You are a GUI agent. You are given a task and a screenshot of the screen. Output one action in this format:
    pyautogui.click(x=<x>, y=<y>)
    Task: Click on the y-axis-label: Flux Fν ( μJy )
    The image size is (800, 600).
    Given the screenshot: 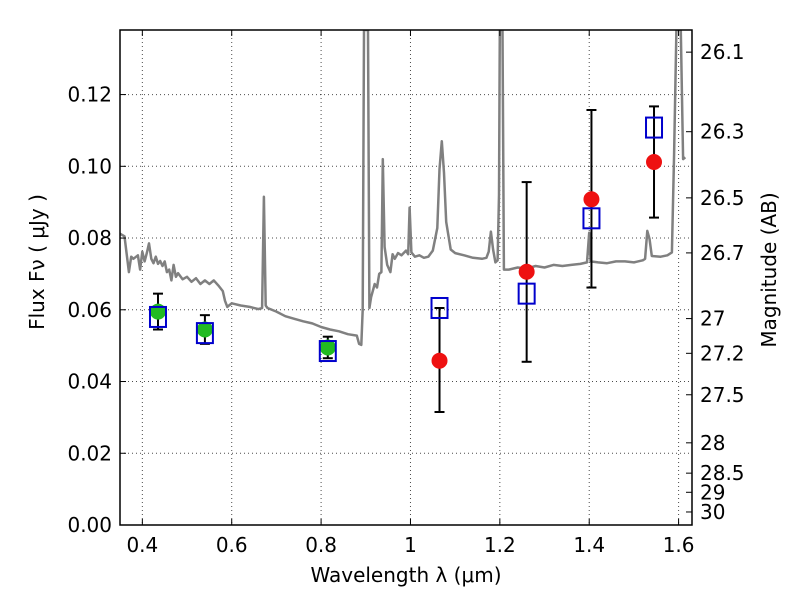 What is the action you would take?
    pyautogui.click(x=37, y=262)
    